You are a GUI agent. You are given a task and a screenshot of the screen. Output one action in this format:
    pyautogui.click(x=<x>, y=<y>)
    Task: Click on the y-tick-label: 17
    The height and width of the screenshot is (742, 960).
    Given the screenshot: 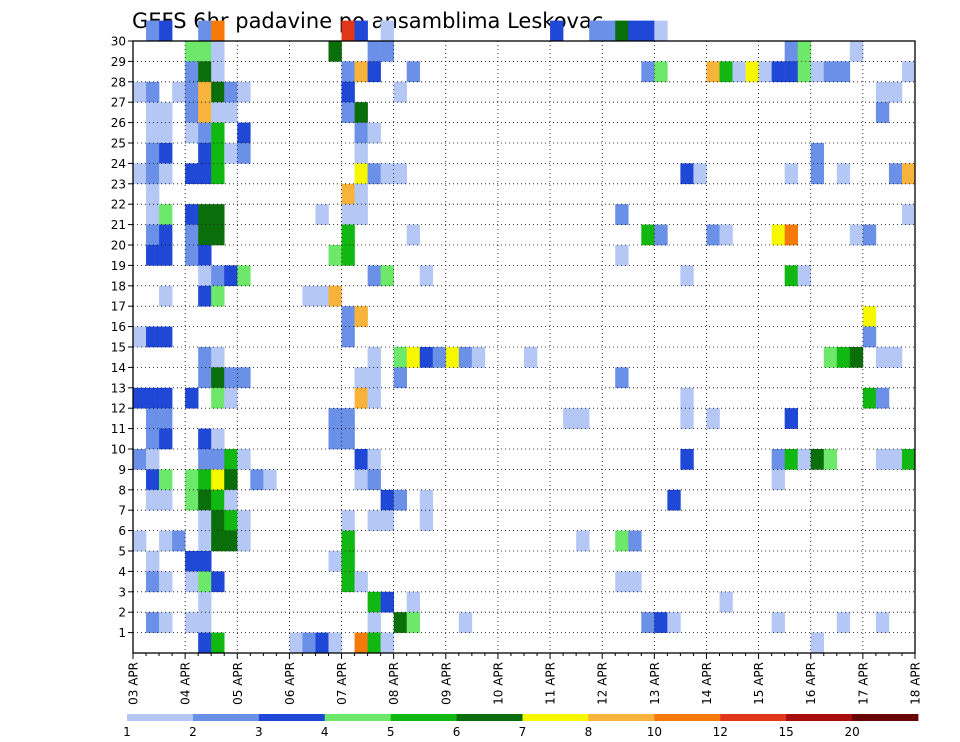 What is the action you would take?
    pyautogui.click(x=118, y=307)
    